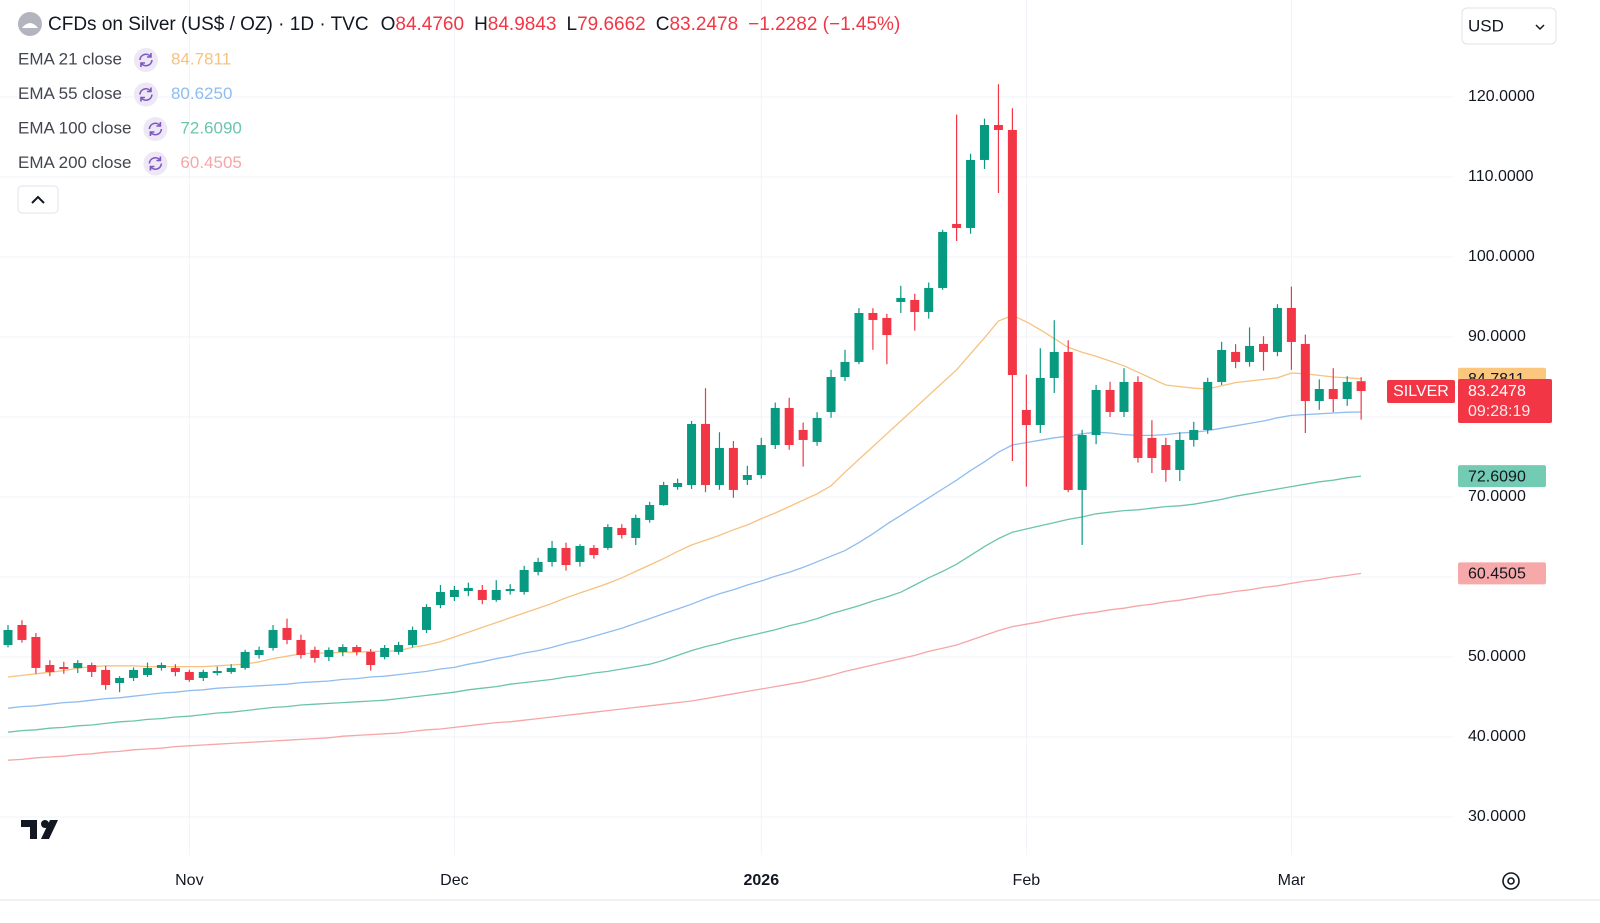 This screenshot has height=923, width=1600. I want to click on currency-select, so click(1509, 26).